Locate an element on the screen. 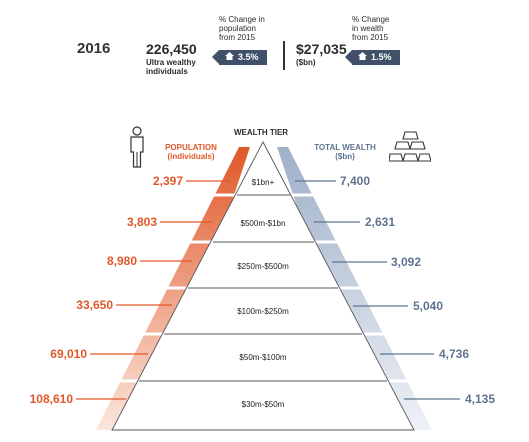 The image size is (529, 442). population-value-tier-6: 108,610 is located at coordinates (51, 399).